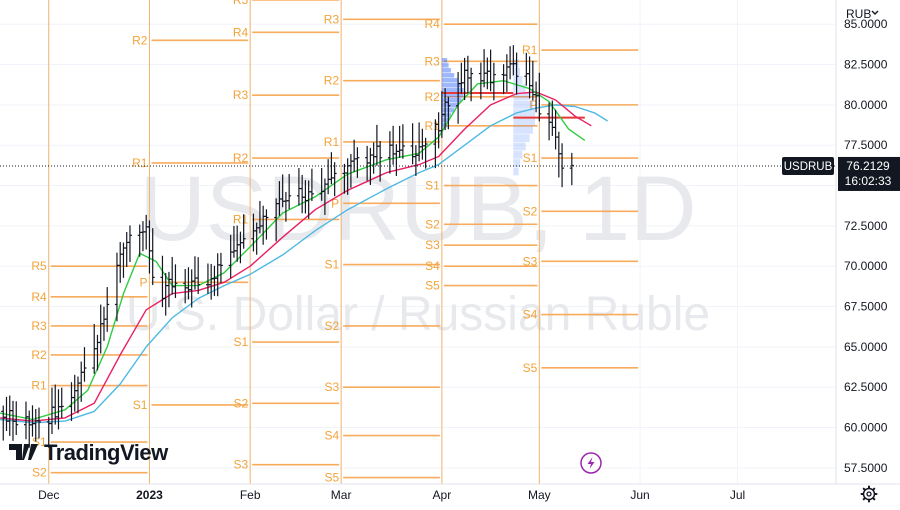  Describe the element at coordinates (866, 65) in the screenshot. I see `price-tick-label: 82.5000` at that location.